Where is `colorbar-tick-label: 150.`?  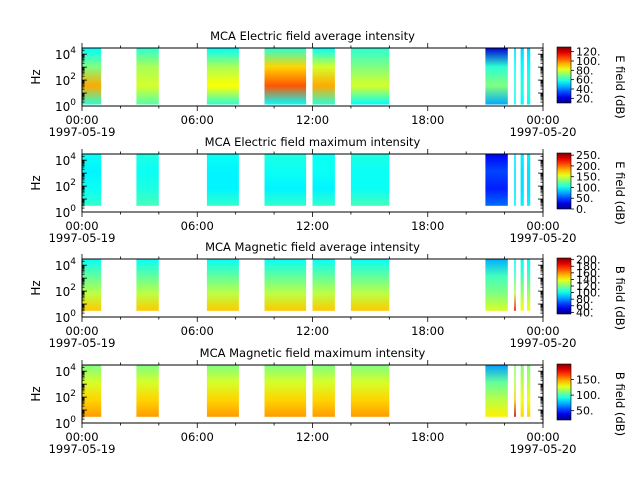 colorbar-tick-label: 150. is located at coordinates (588, 380).